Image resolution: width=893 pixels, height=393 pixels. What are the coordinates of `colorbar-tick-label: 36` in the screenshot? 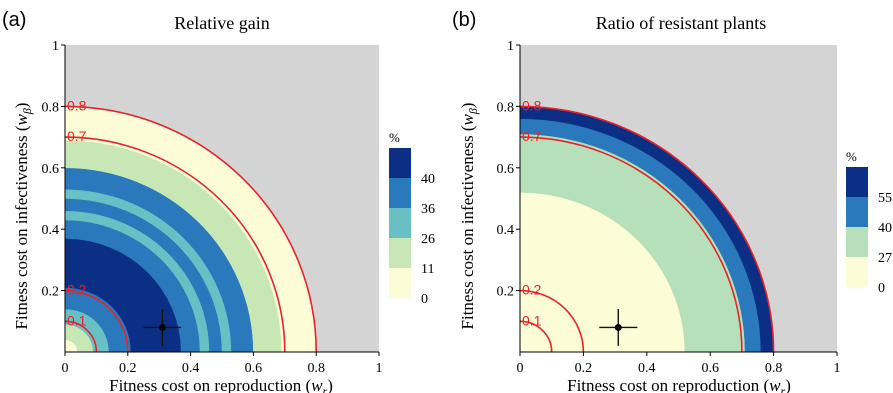 It's located at (428, 209).